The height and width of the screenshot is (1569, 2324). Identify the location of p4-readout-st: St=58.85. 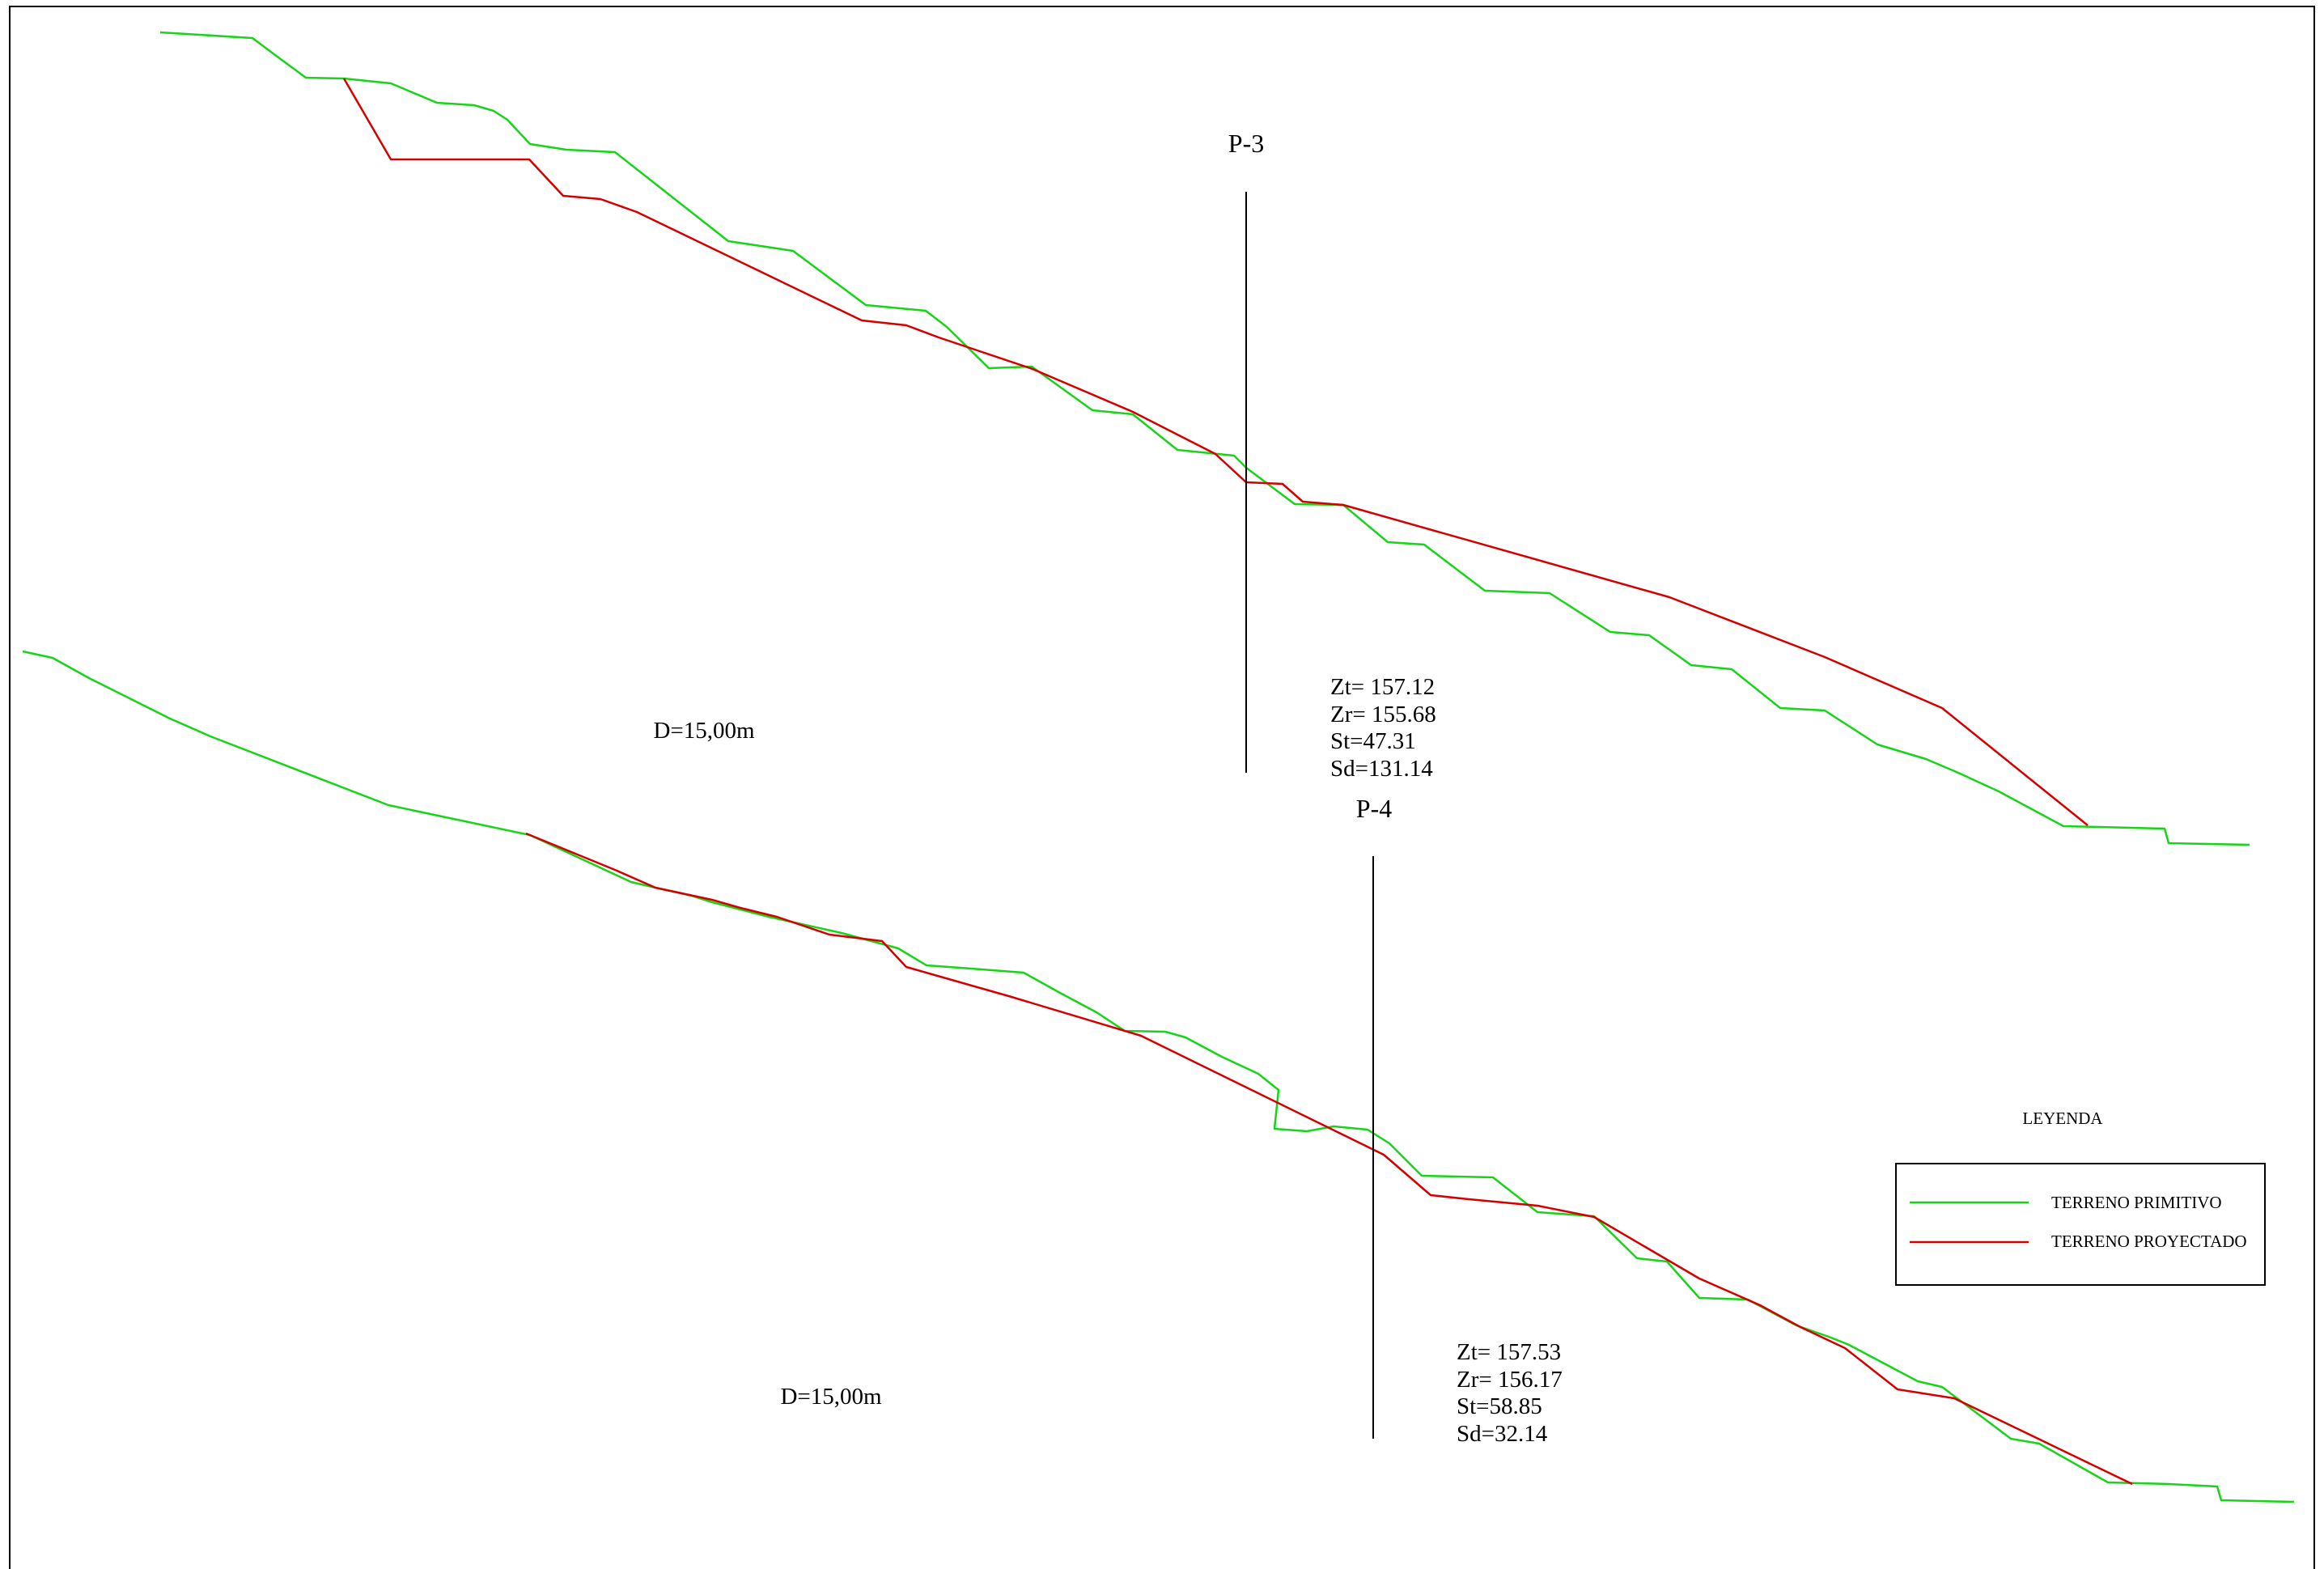
(1500, 1406).